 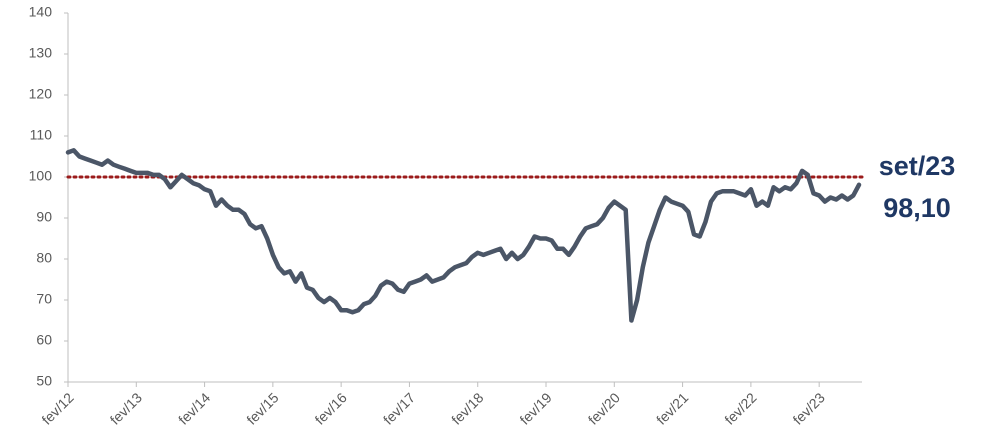 What do you see at coordinates (41, 94) in the screenshot?
I see `y-tick-label: 120` at bounding box center [41, 94].